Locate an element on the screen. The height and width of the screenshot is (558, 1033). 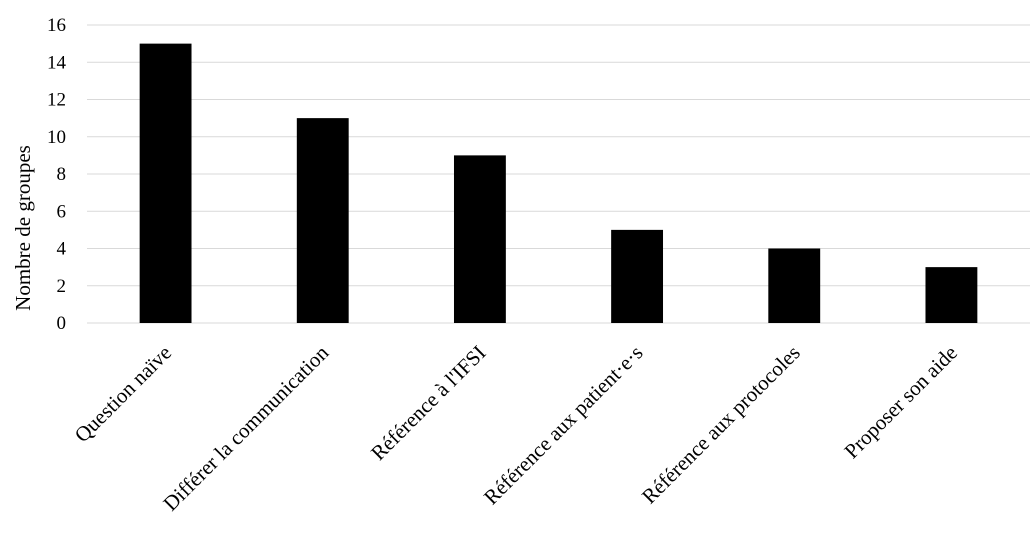
x-category-label: Proposer son aide is located at coordinates (900, 402).